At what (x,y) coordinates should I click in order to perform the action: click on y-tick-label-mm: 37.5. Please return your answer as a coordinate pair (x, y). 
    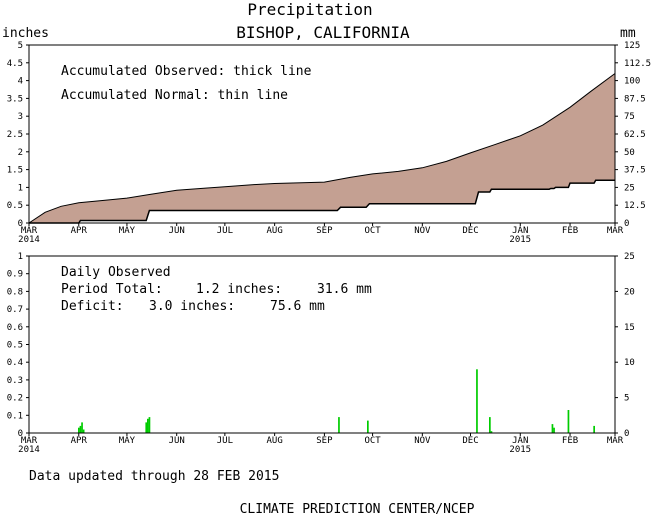
    Looking at the image, I should click on (635, 171).